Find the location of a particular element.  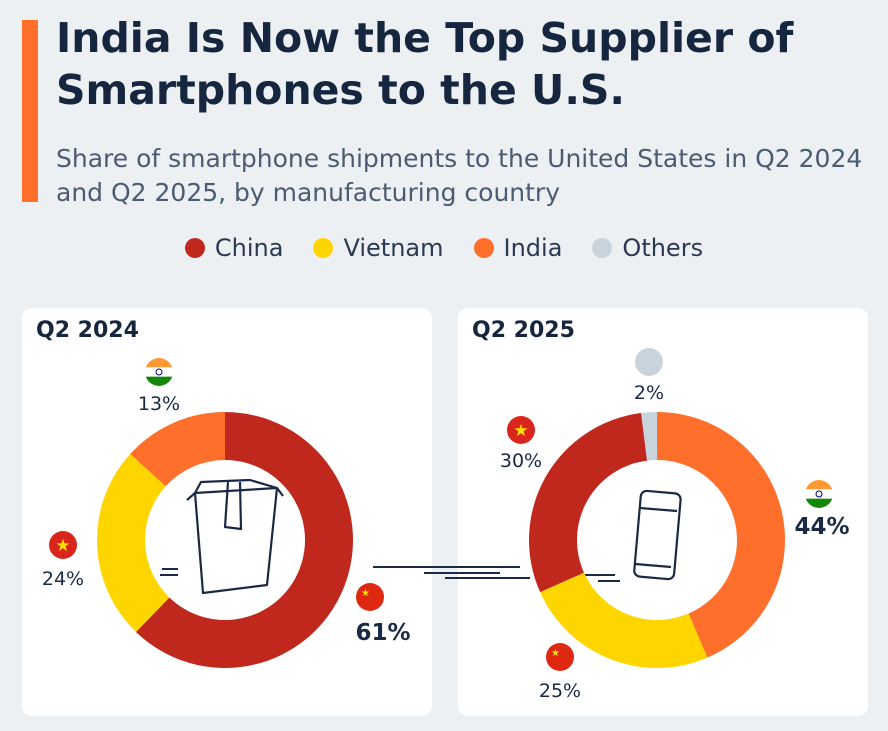

legend-item: Others is located at coordinates (647, 248).